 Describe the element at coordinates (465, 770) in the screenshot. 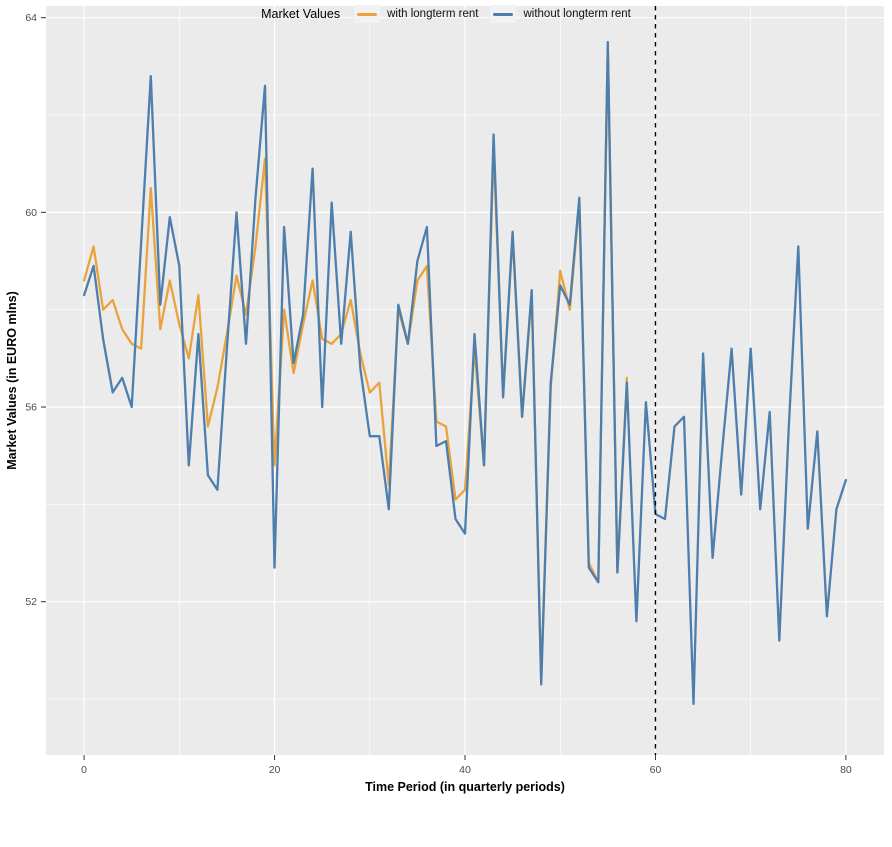

I see `x-axis-tick-label: 40` at that location.